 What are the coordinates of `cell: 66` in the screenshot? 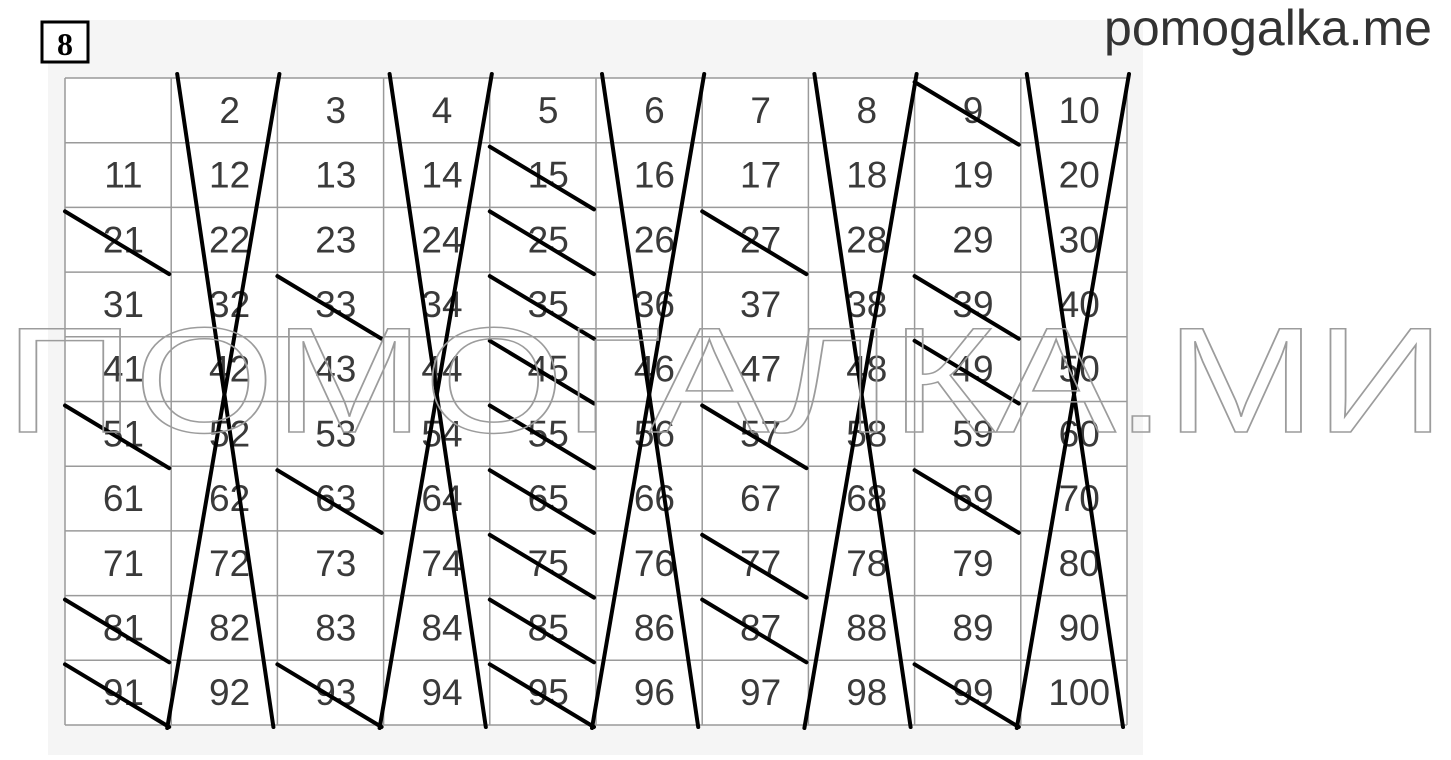 It's located at (654, 498).